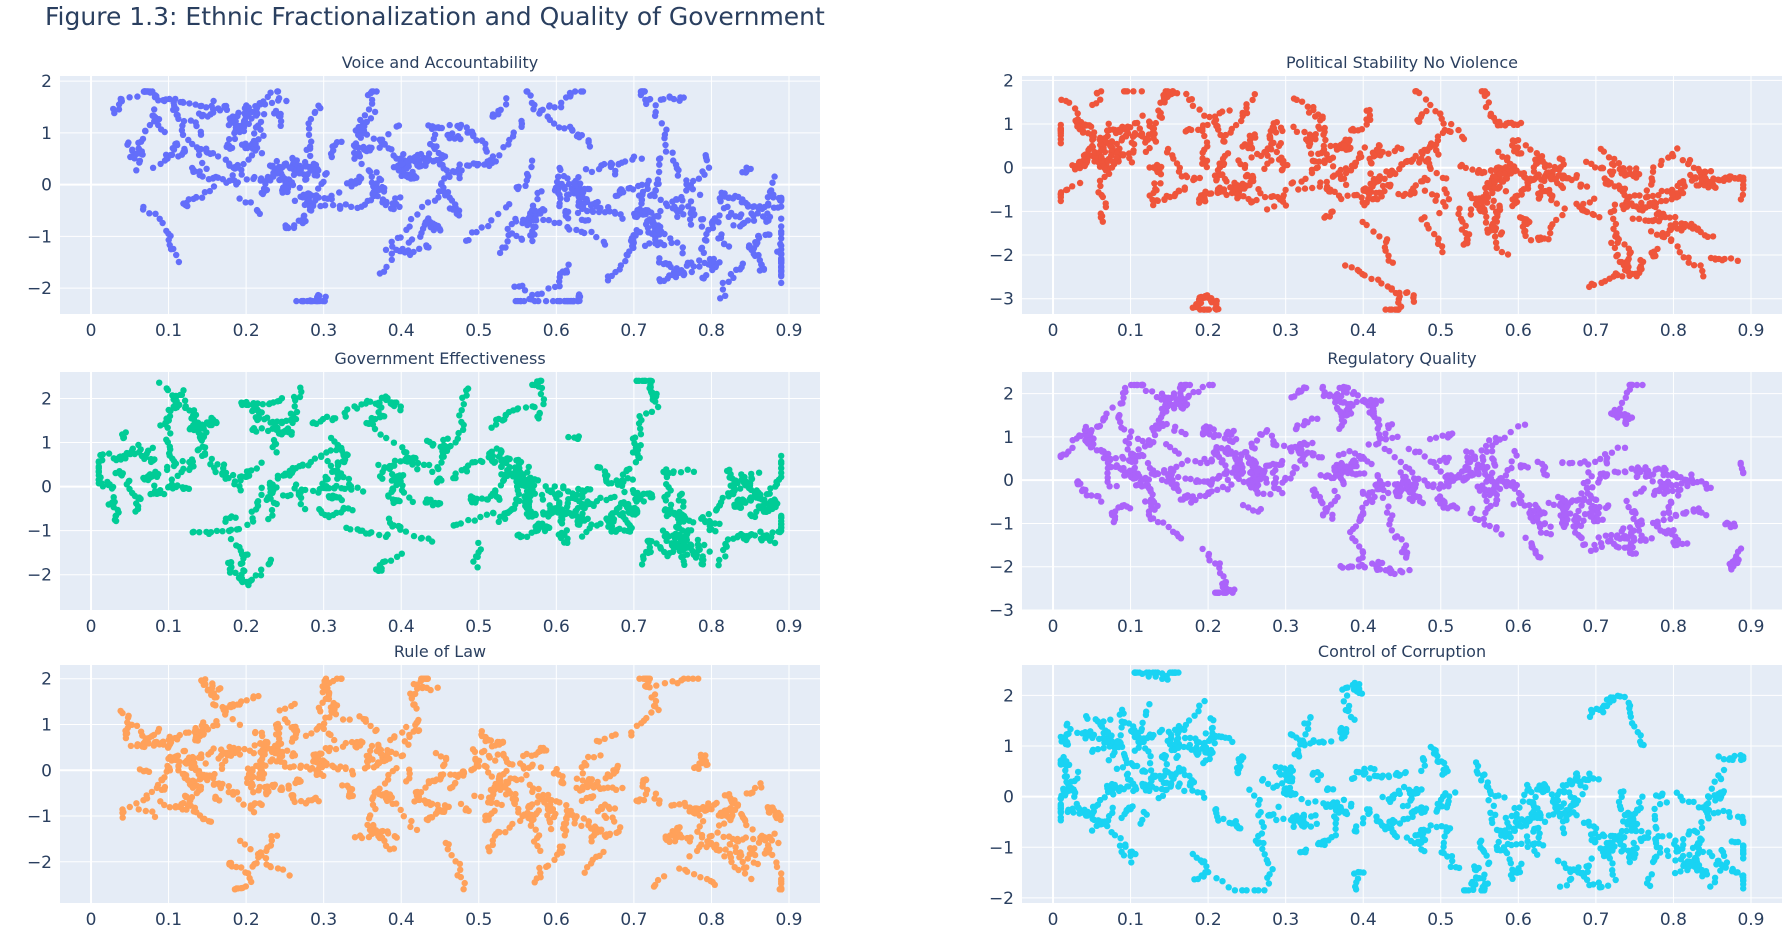  Describe the element at coordinates (1208, 627) in the screenshot. I see `x-tick-label: 0.2` at that location.